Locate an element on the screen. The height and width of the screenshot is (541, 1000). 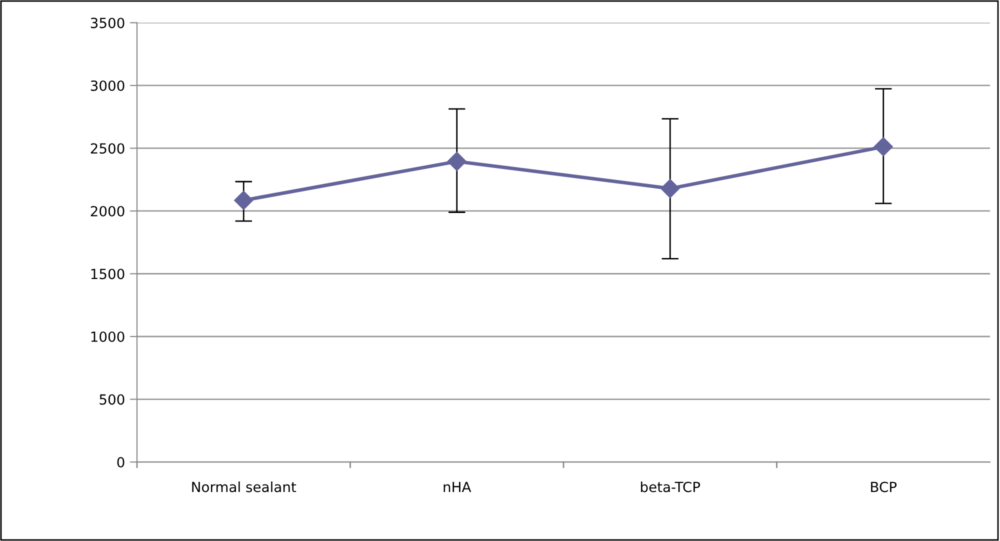
y-tick-label: 3000 is located at coordinates (107, 85).